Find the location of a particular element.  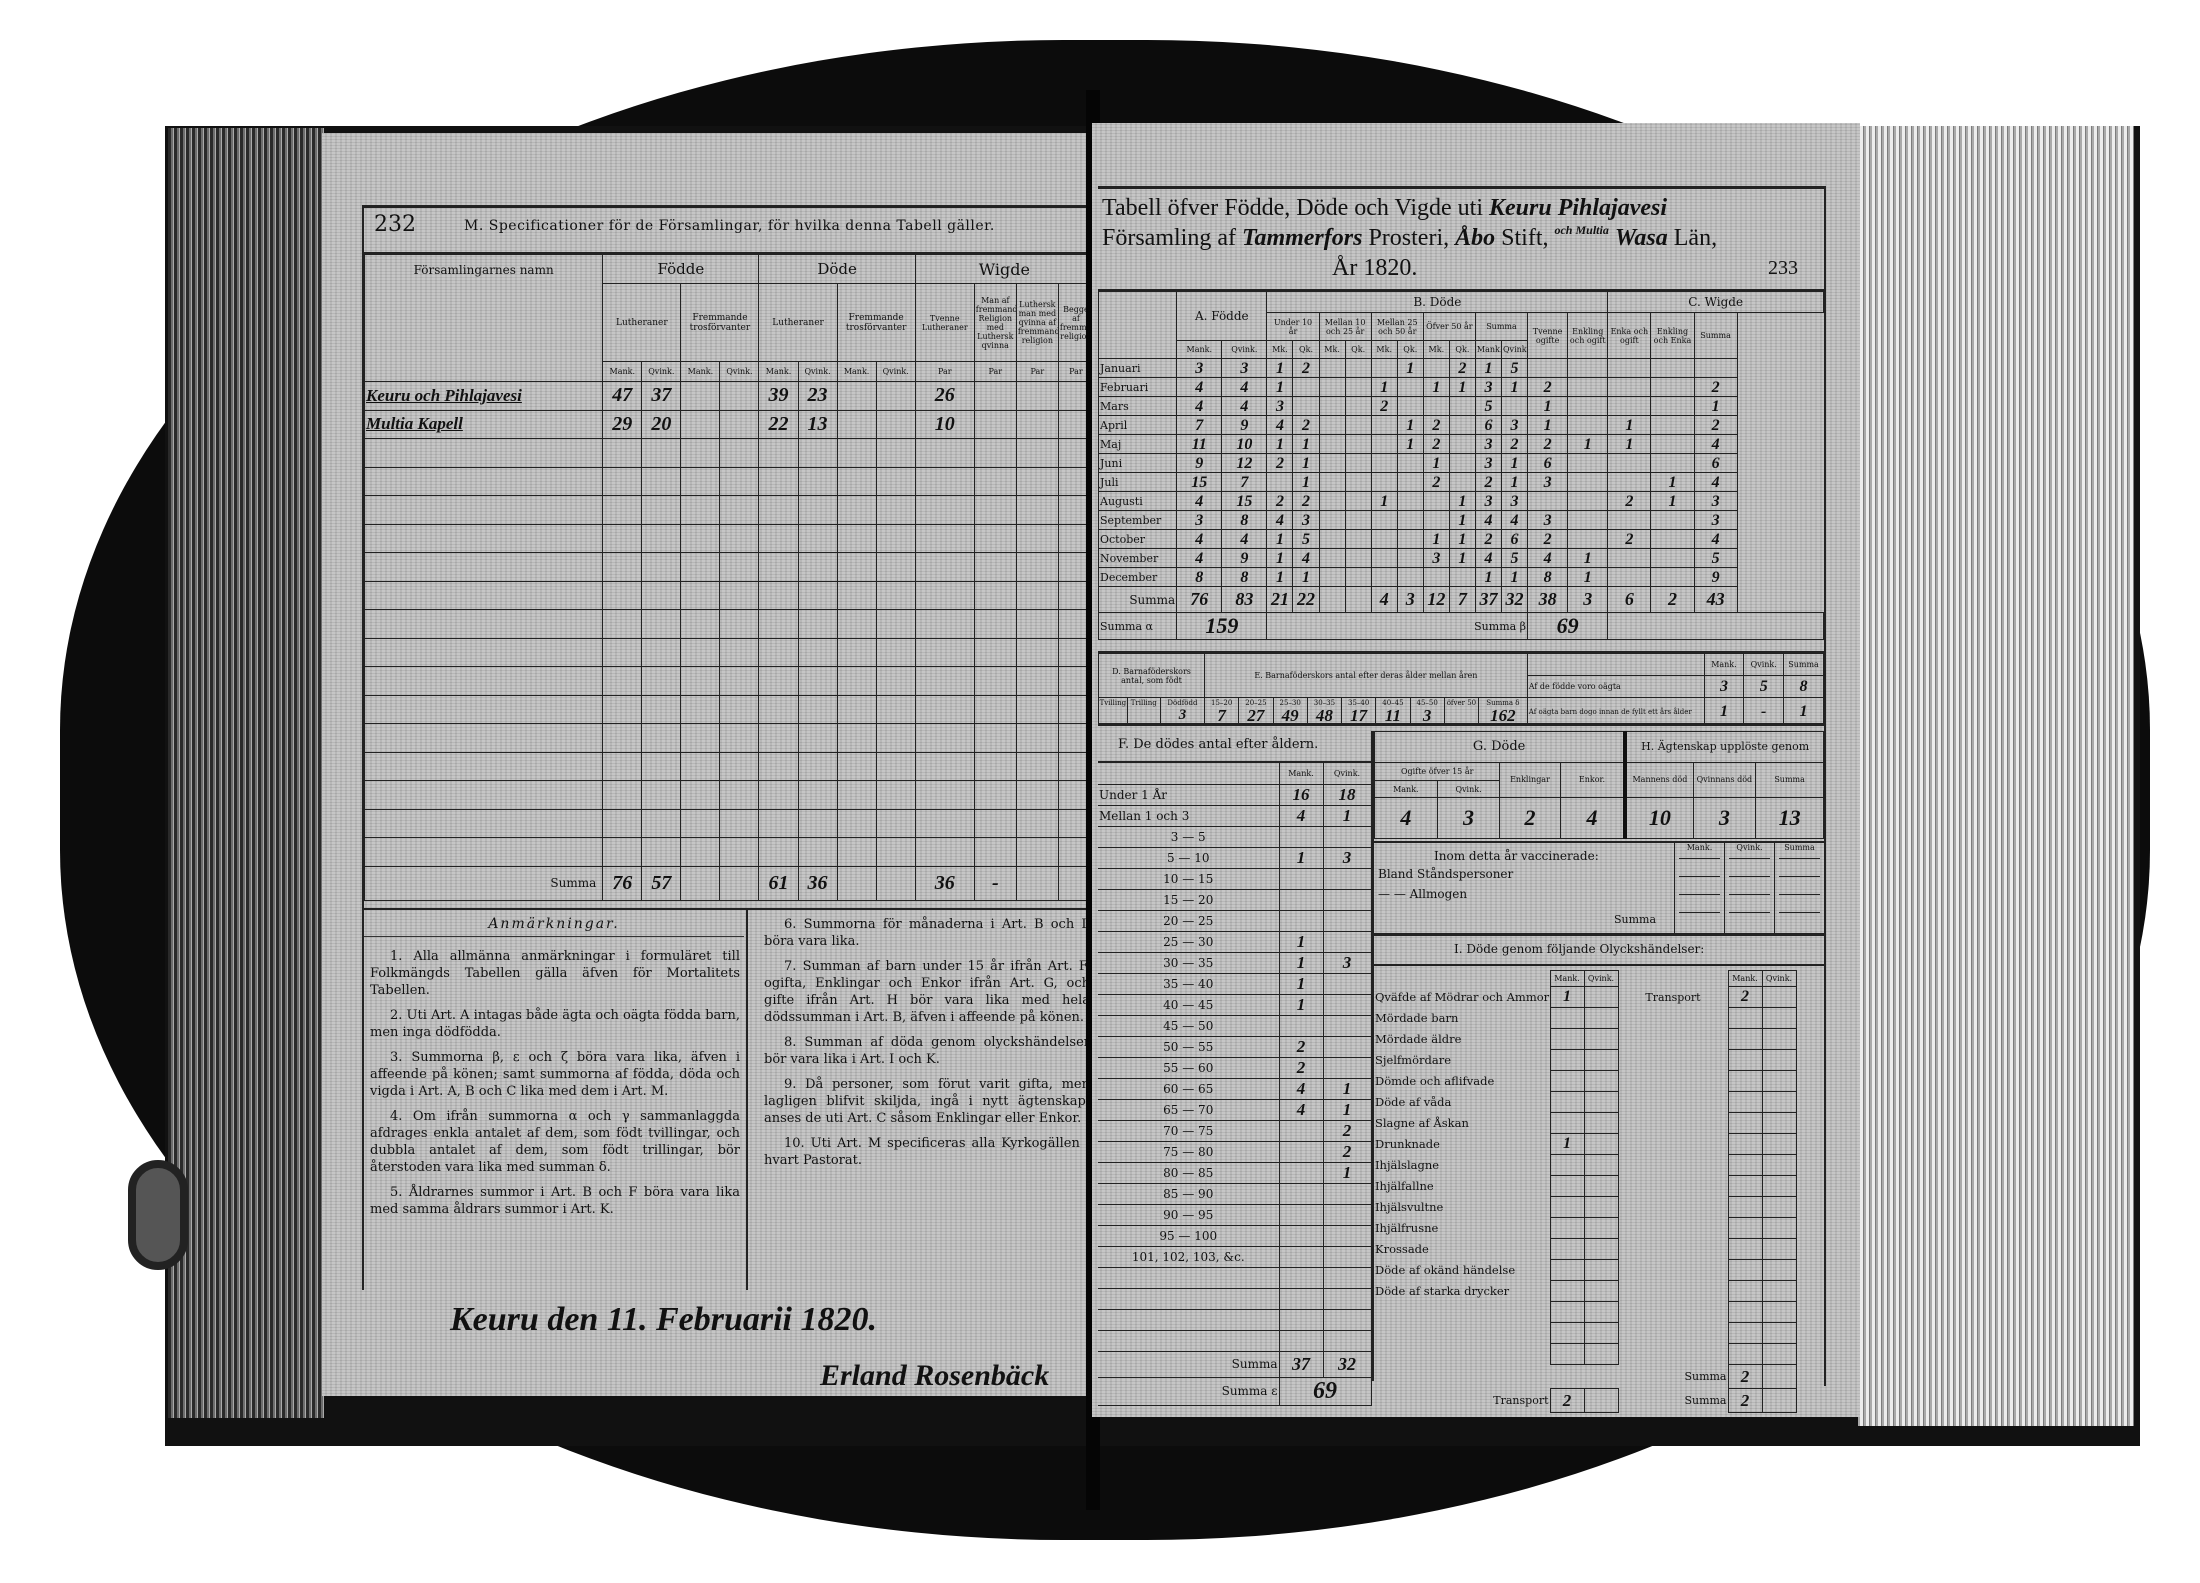

e-value: 7 is located at coordinates (1221, 715).